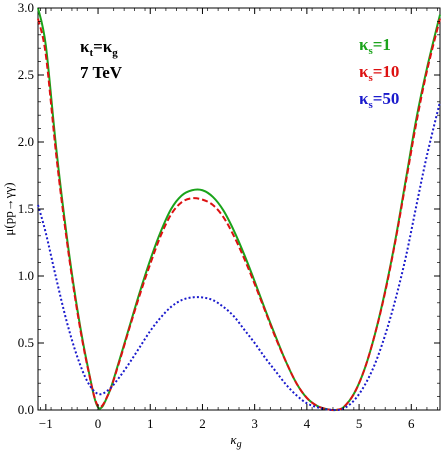 The image size is (444, 450). I want to click on legend-kappa-s-10: κs=10, so click(379, 73).